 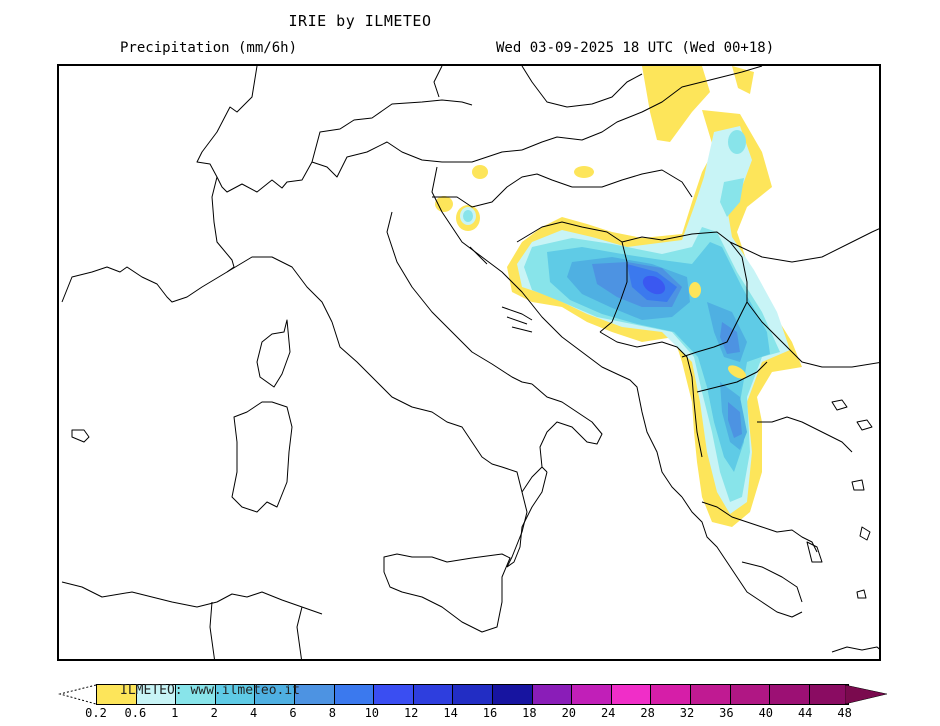 I want to click on legend-tick-label: 16, so click(x=490, y=713).